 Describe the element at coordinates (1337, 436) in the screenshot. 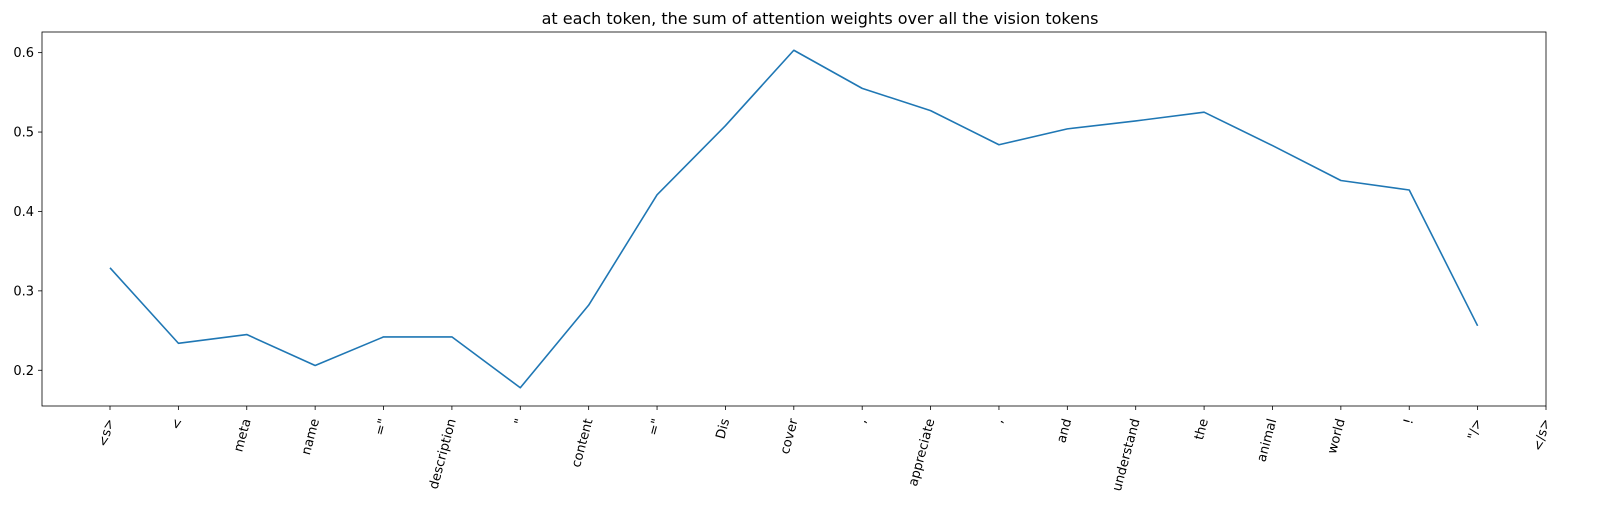

I see `x-tick-label: world` at that location.